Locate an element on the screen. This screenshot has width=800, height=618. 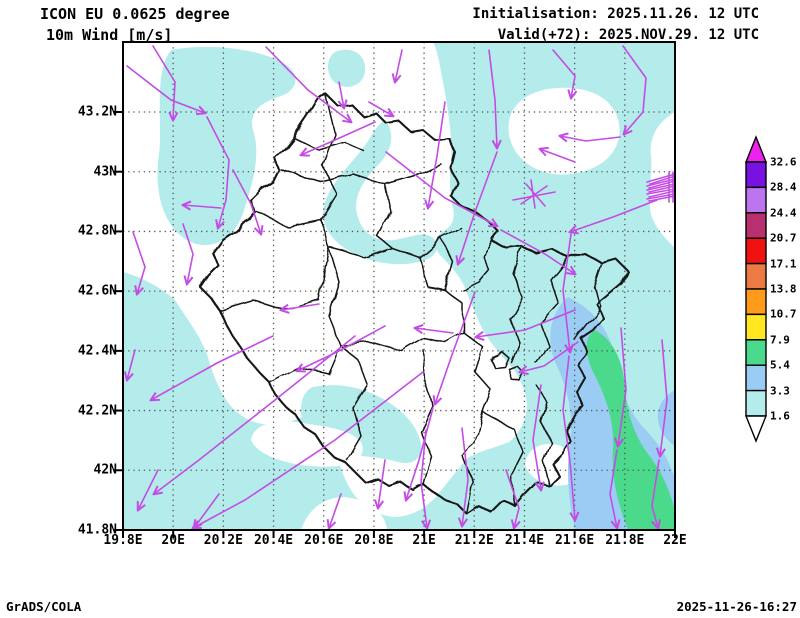
y-tick-label: 43N is located at coordinates (105, 172).